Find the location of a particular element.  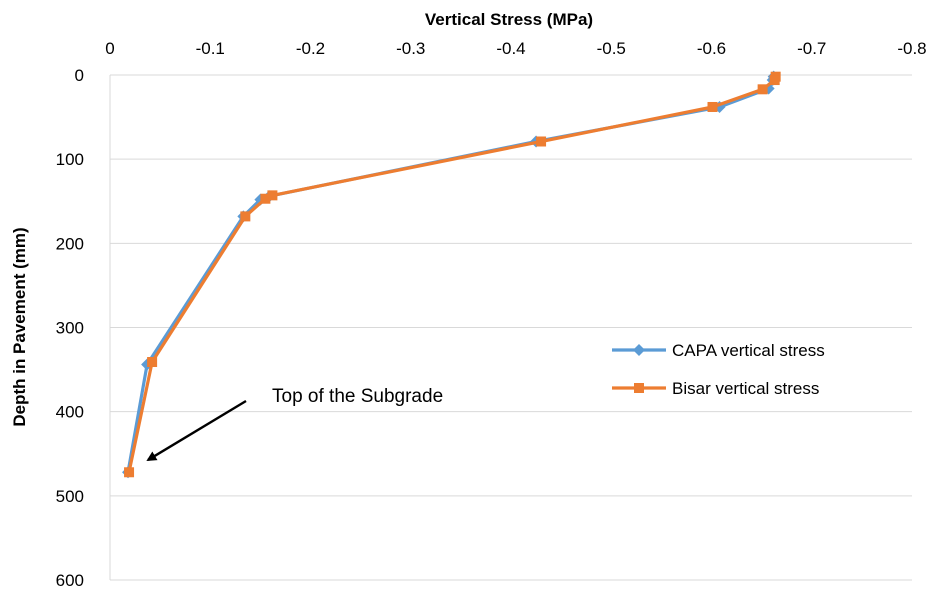

annotations: Top of the Subgrade is located at coordinates (294, 423).